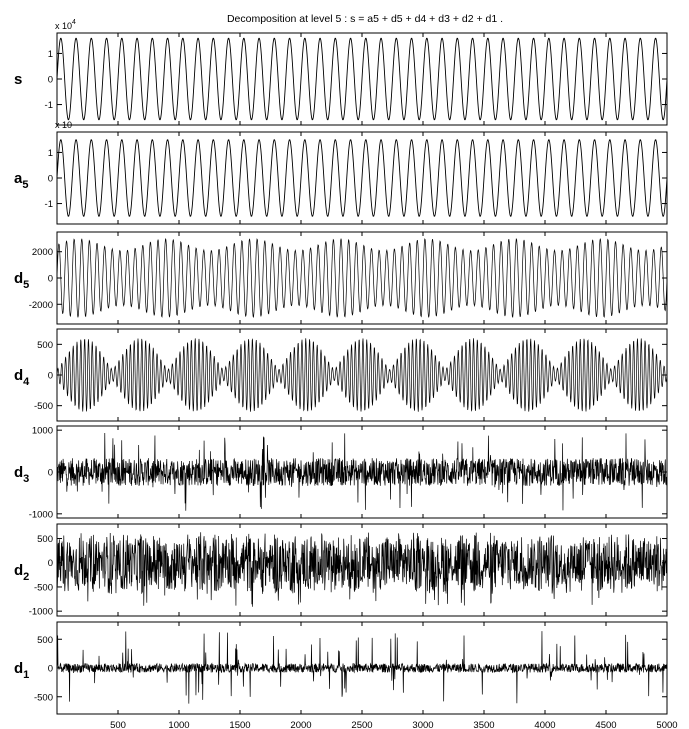  What do you see at coordinates (362, 278) in the screenshot?
I see `series-line-d5` at bounding box center [362, 278].